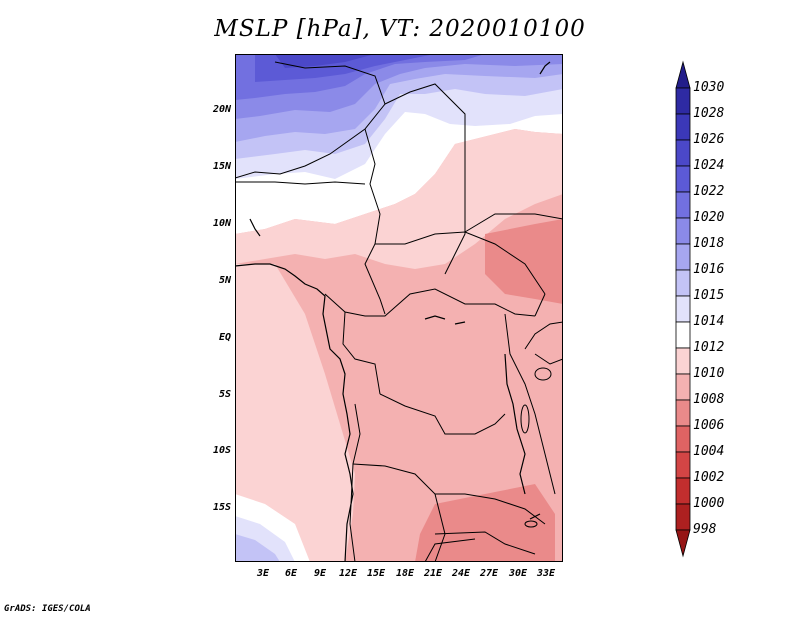 The image size is (800, 618). I want to click on grads-credit: GrADS: IGES/COLA, so click(47, 609).